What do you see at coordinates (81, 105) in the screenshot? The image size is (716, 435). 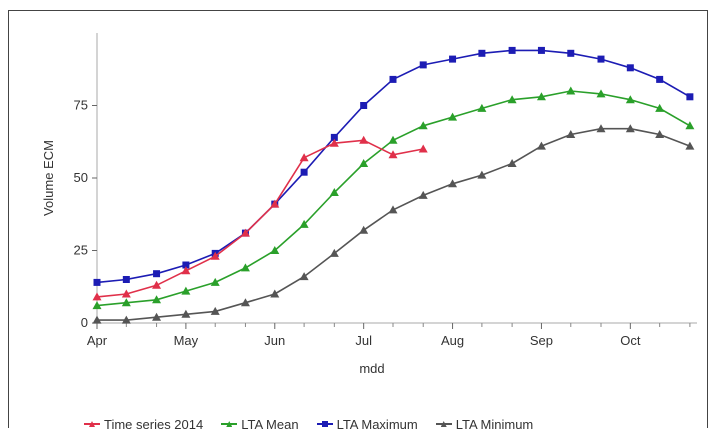 I see `y-tick-label: 75` at bounding box center [81, 105].